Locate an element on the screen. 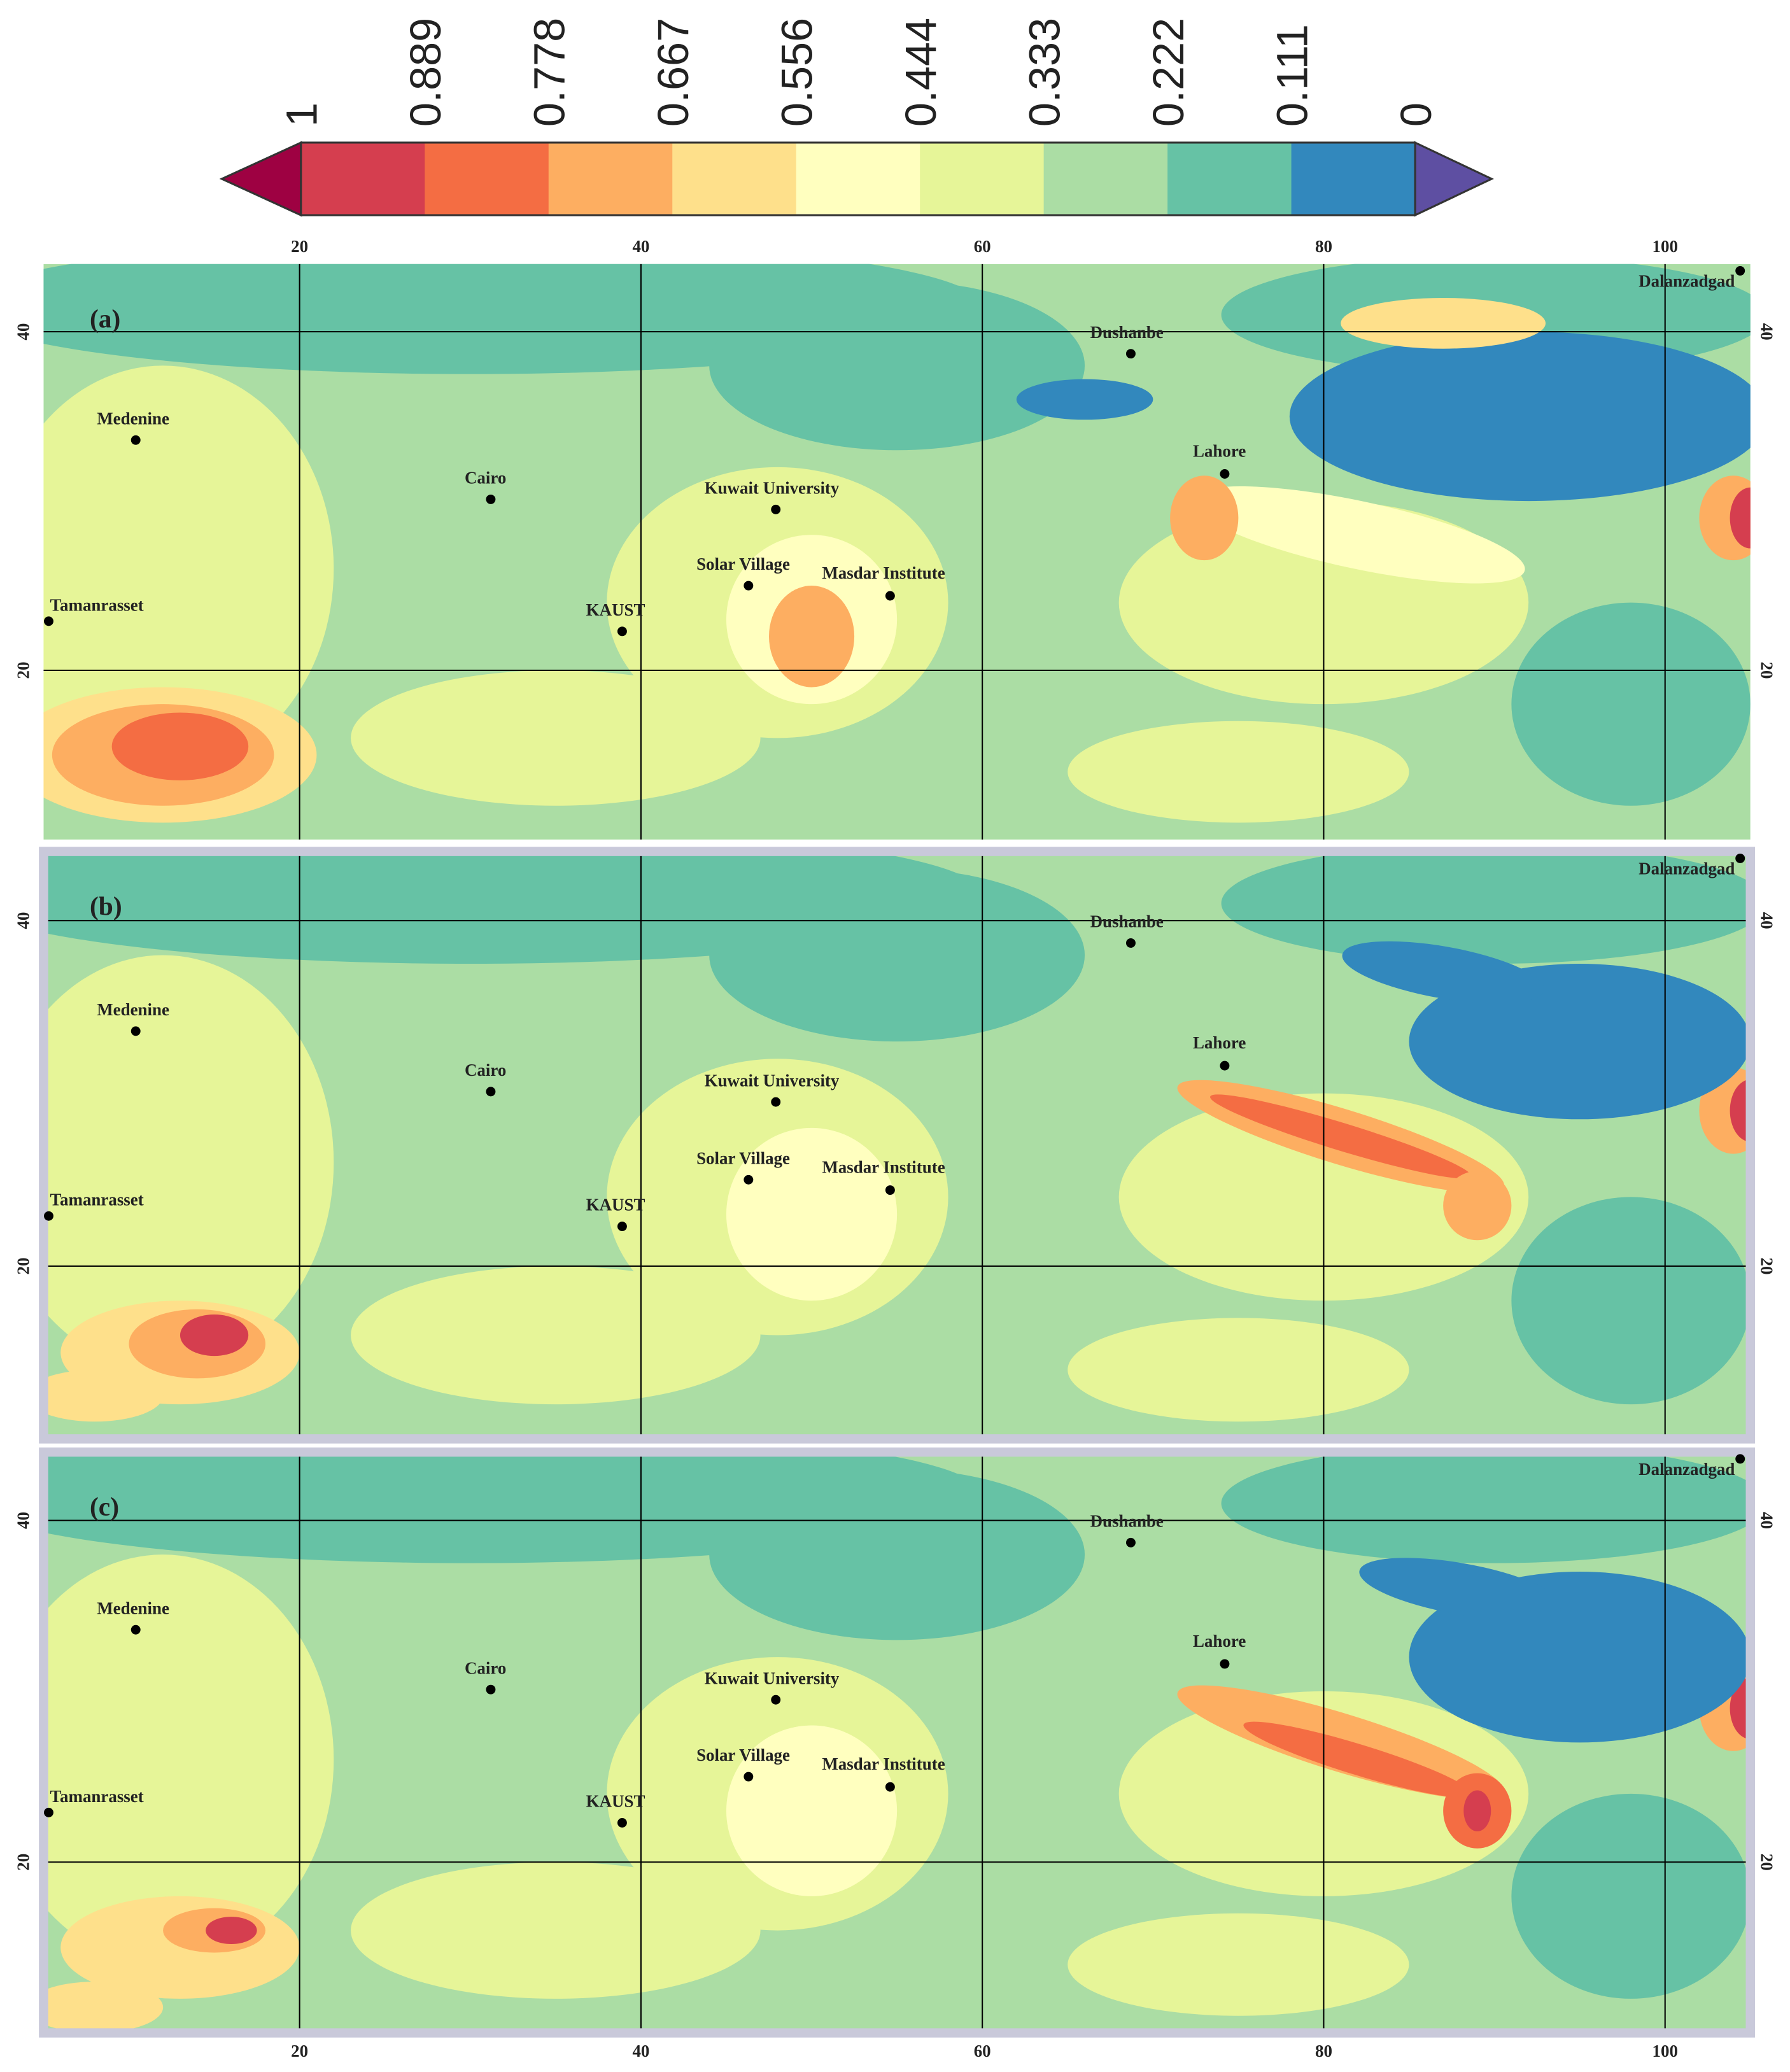  panel-label: (b) is located at coordinates (106, 906).